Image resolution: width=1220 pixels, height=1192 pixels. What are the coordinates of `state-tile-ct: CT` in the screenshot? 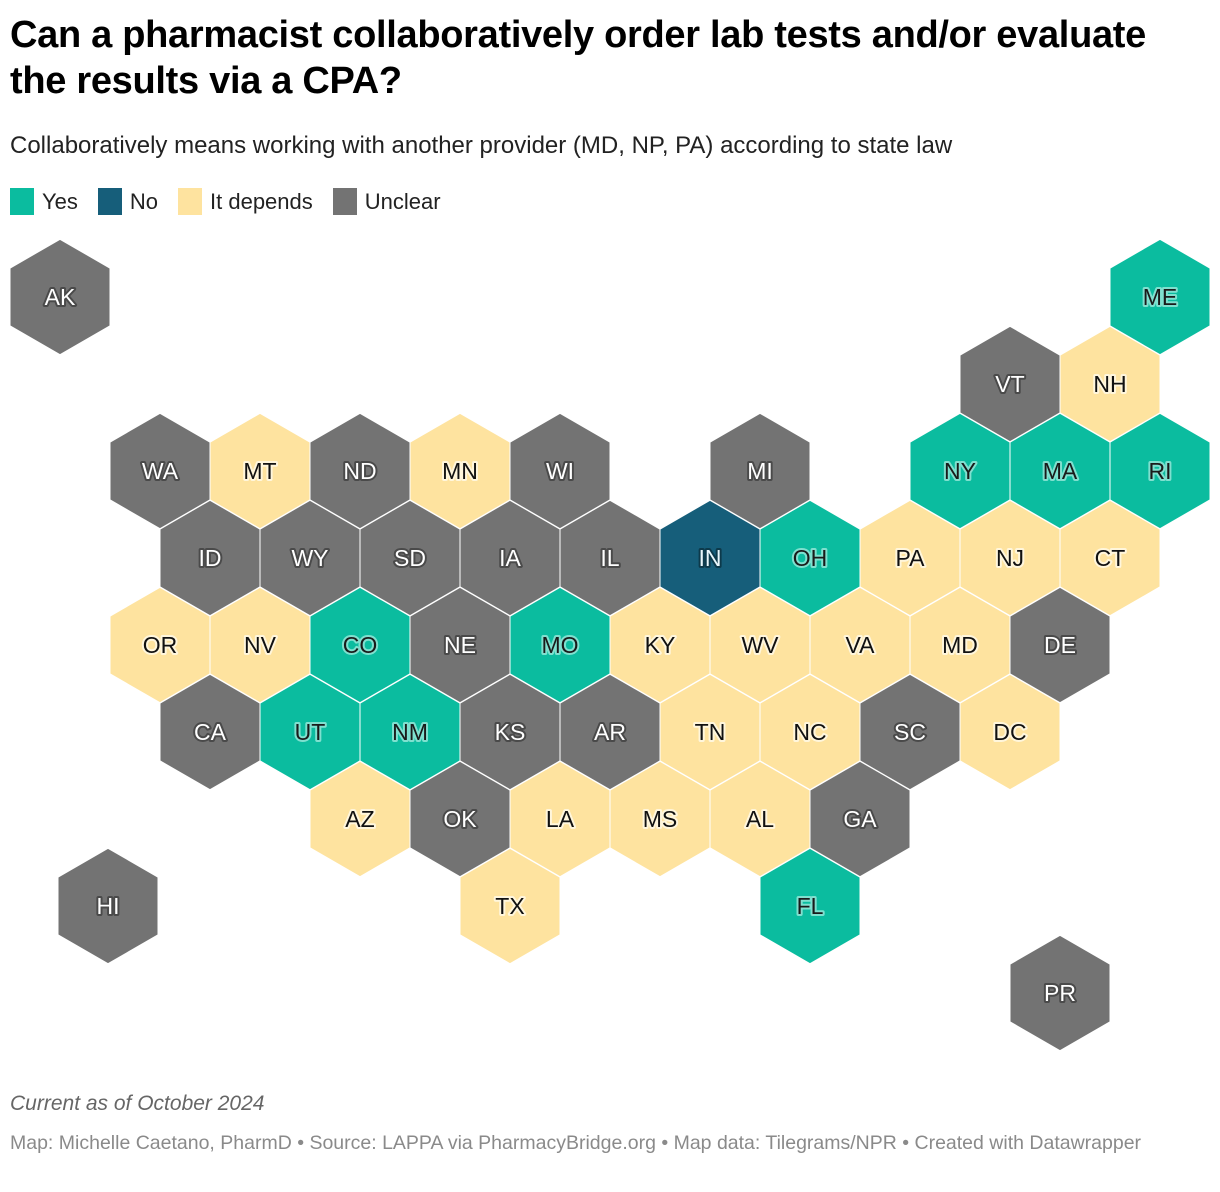 It's located at (1110, 558).